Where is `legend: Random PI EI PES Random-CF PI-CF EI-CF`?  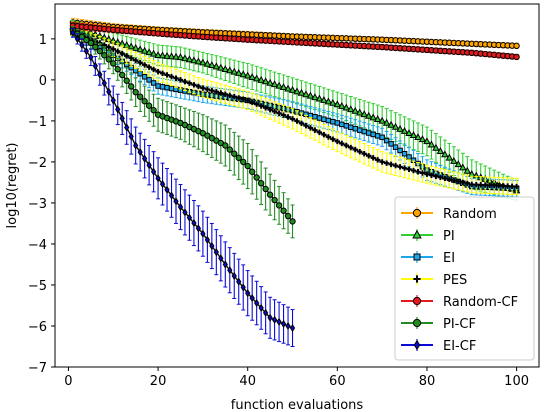
legend: Random PI EI PES Random-CF PI-CF EI-CF is located at coordinates (464, 278).